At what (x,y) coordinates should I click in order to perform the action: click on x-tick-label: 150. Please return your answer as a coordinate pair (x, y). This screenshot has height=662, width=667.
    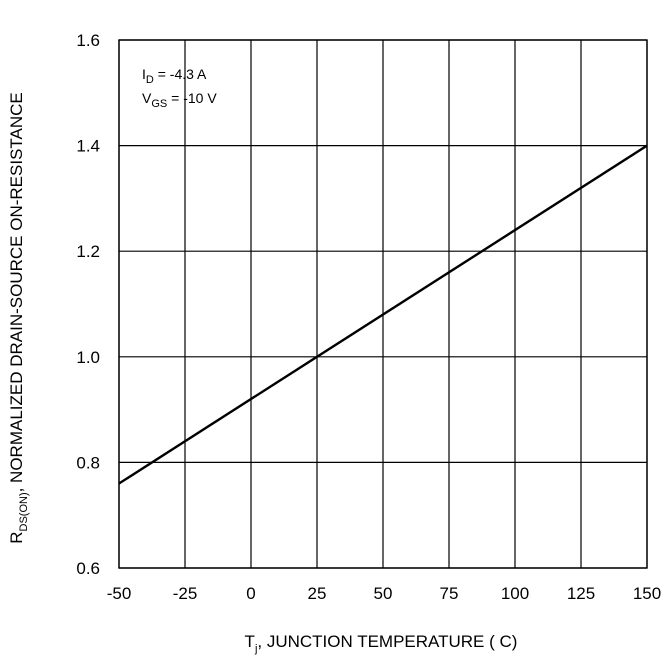
    Looking at the image, I should click on (647, 593).